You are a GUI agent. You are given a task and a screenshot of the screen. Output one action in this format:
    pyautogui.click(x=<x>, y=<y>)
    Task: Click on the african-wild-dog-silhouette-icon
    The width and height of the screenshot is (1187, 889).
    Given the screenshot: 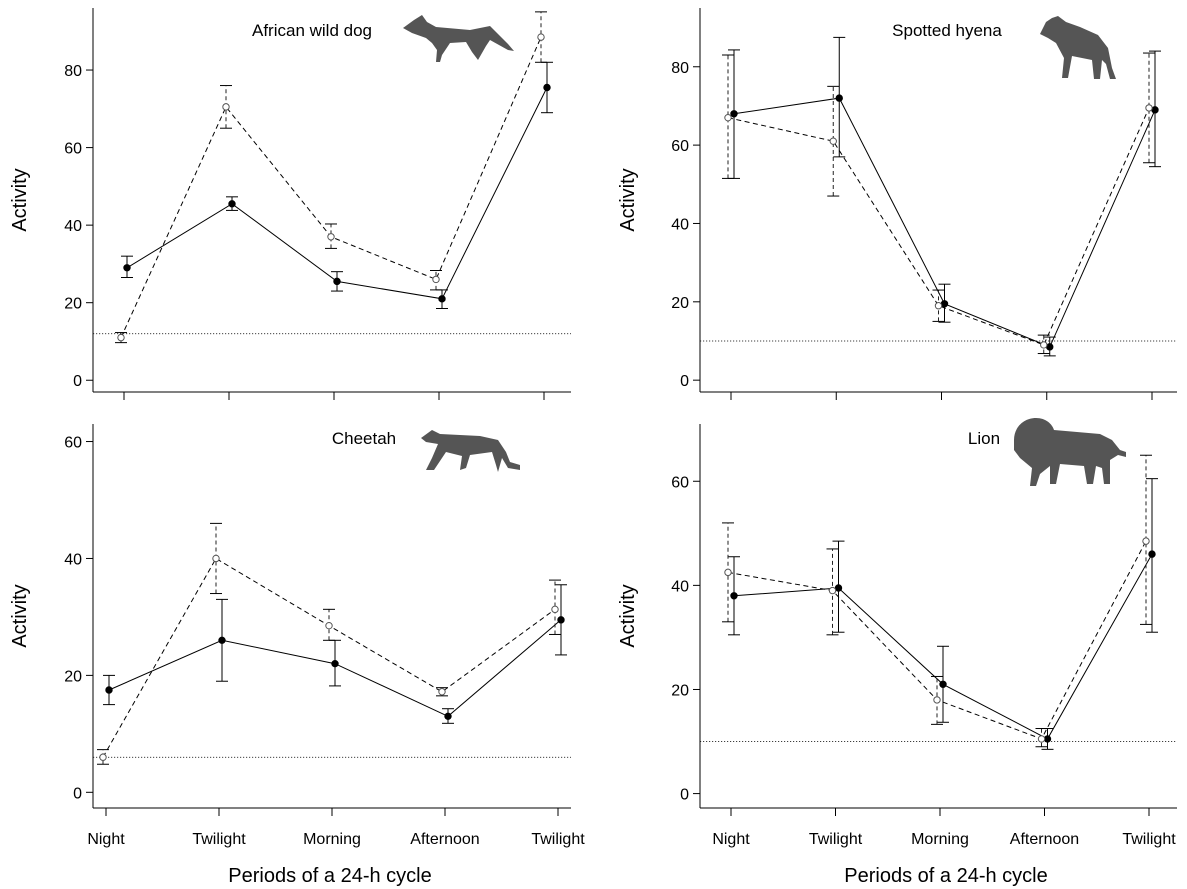 What is the action you would take?
    pyautogui.click(x=458, y=38)
    